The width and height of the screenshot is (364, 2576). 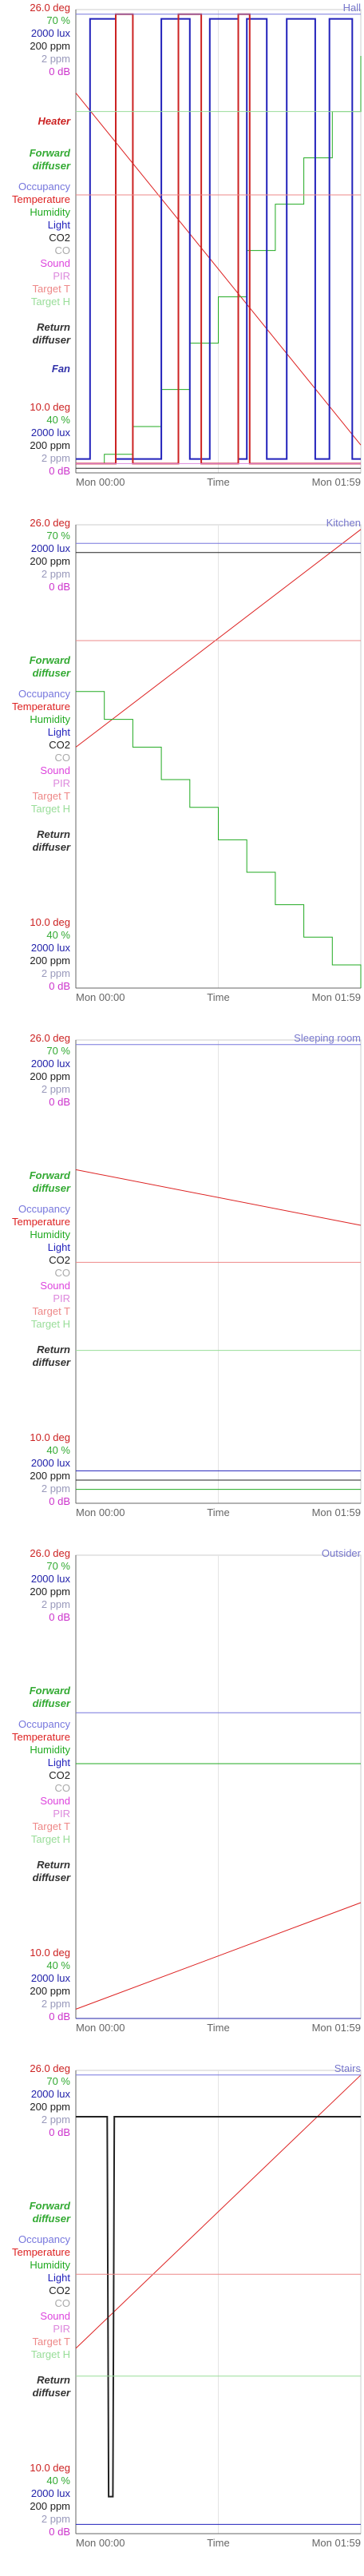 I want to click on chart-title: Stairs, so click(x=348, y=2068).